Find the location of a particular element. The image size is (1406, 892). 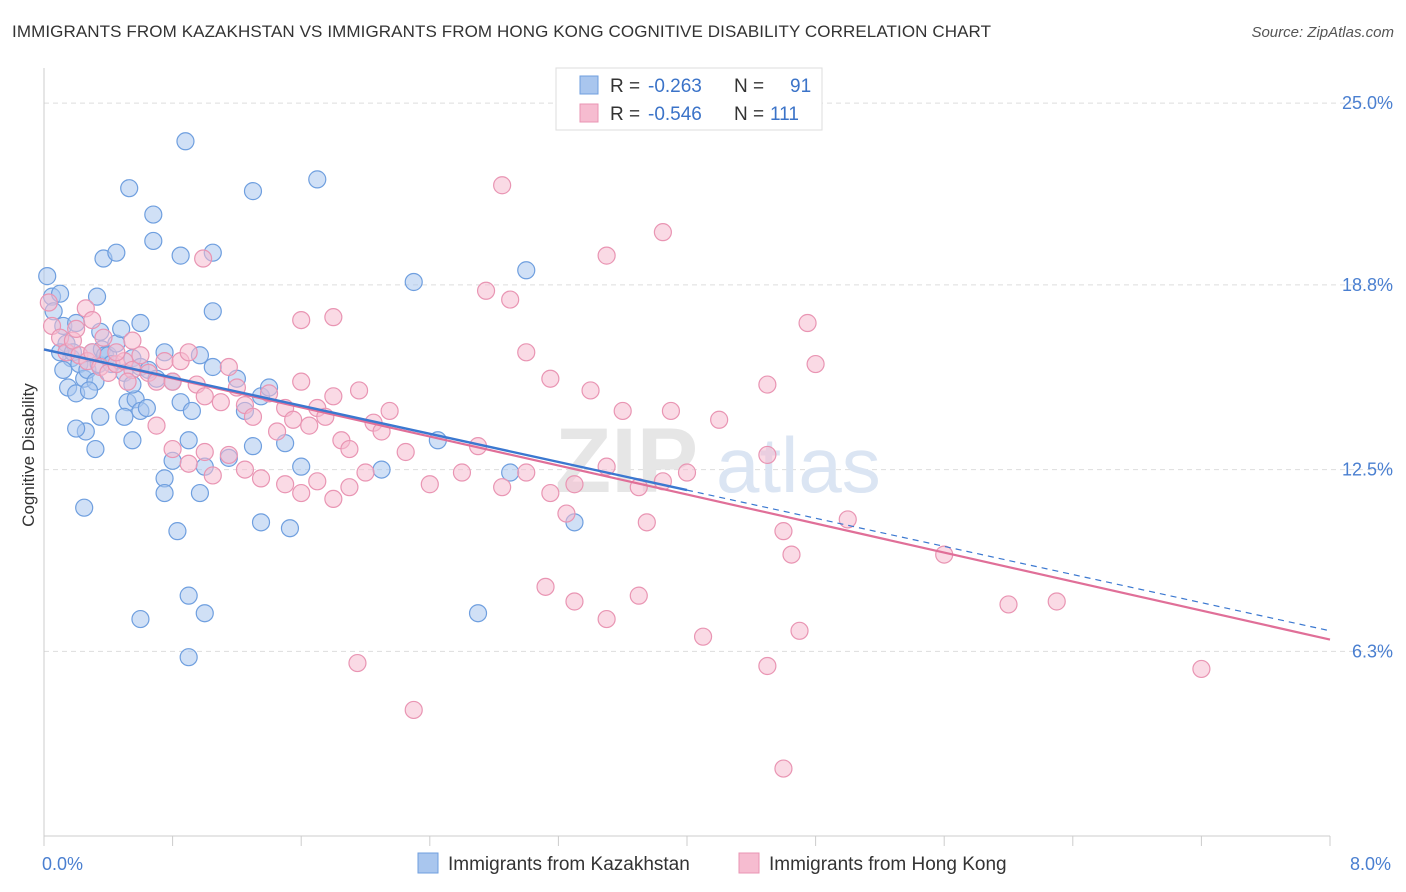

legend-box is located at coordinates (689, 99).